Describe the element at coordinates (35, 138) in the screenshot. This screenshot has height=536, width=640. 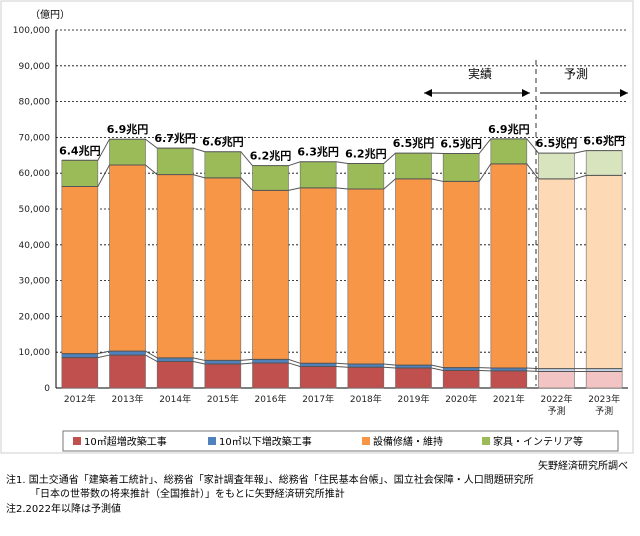
I see `y-tick-label: 70,000` at that location.